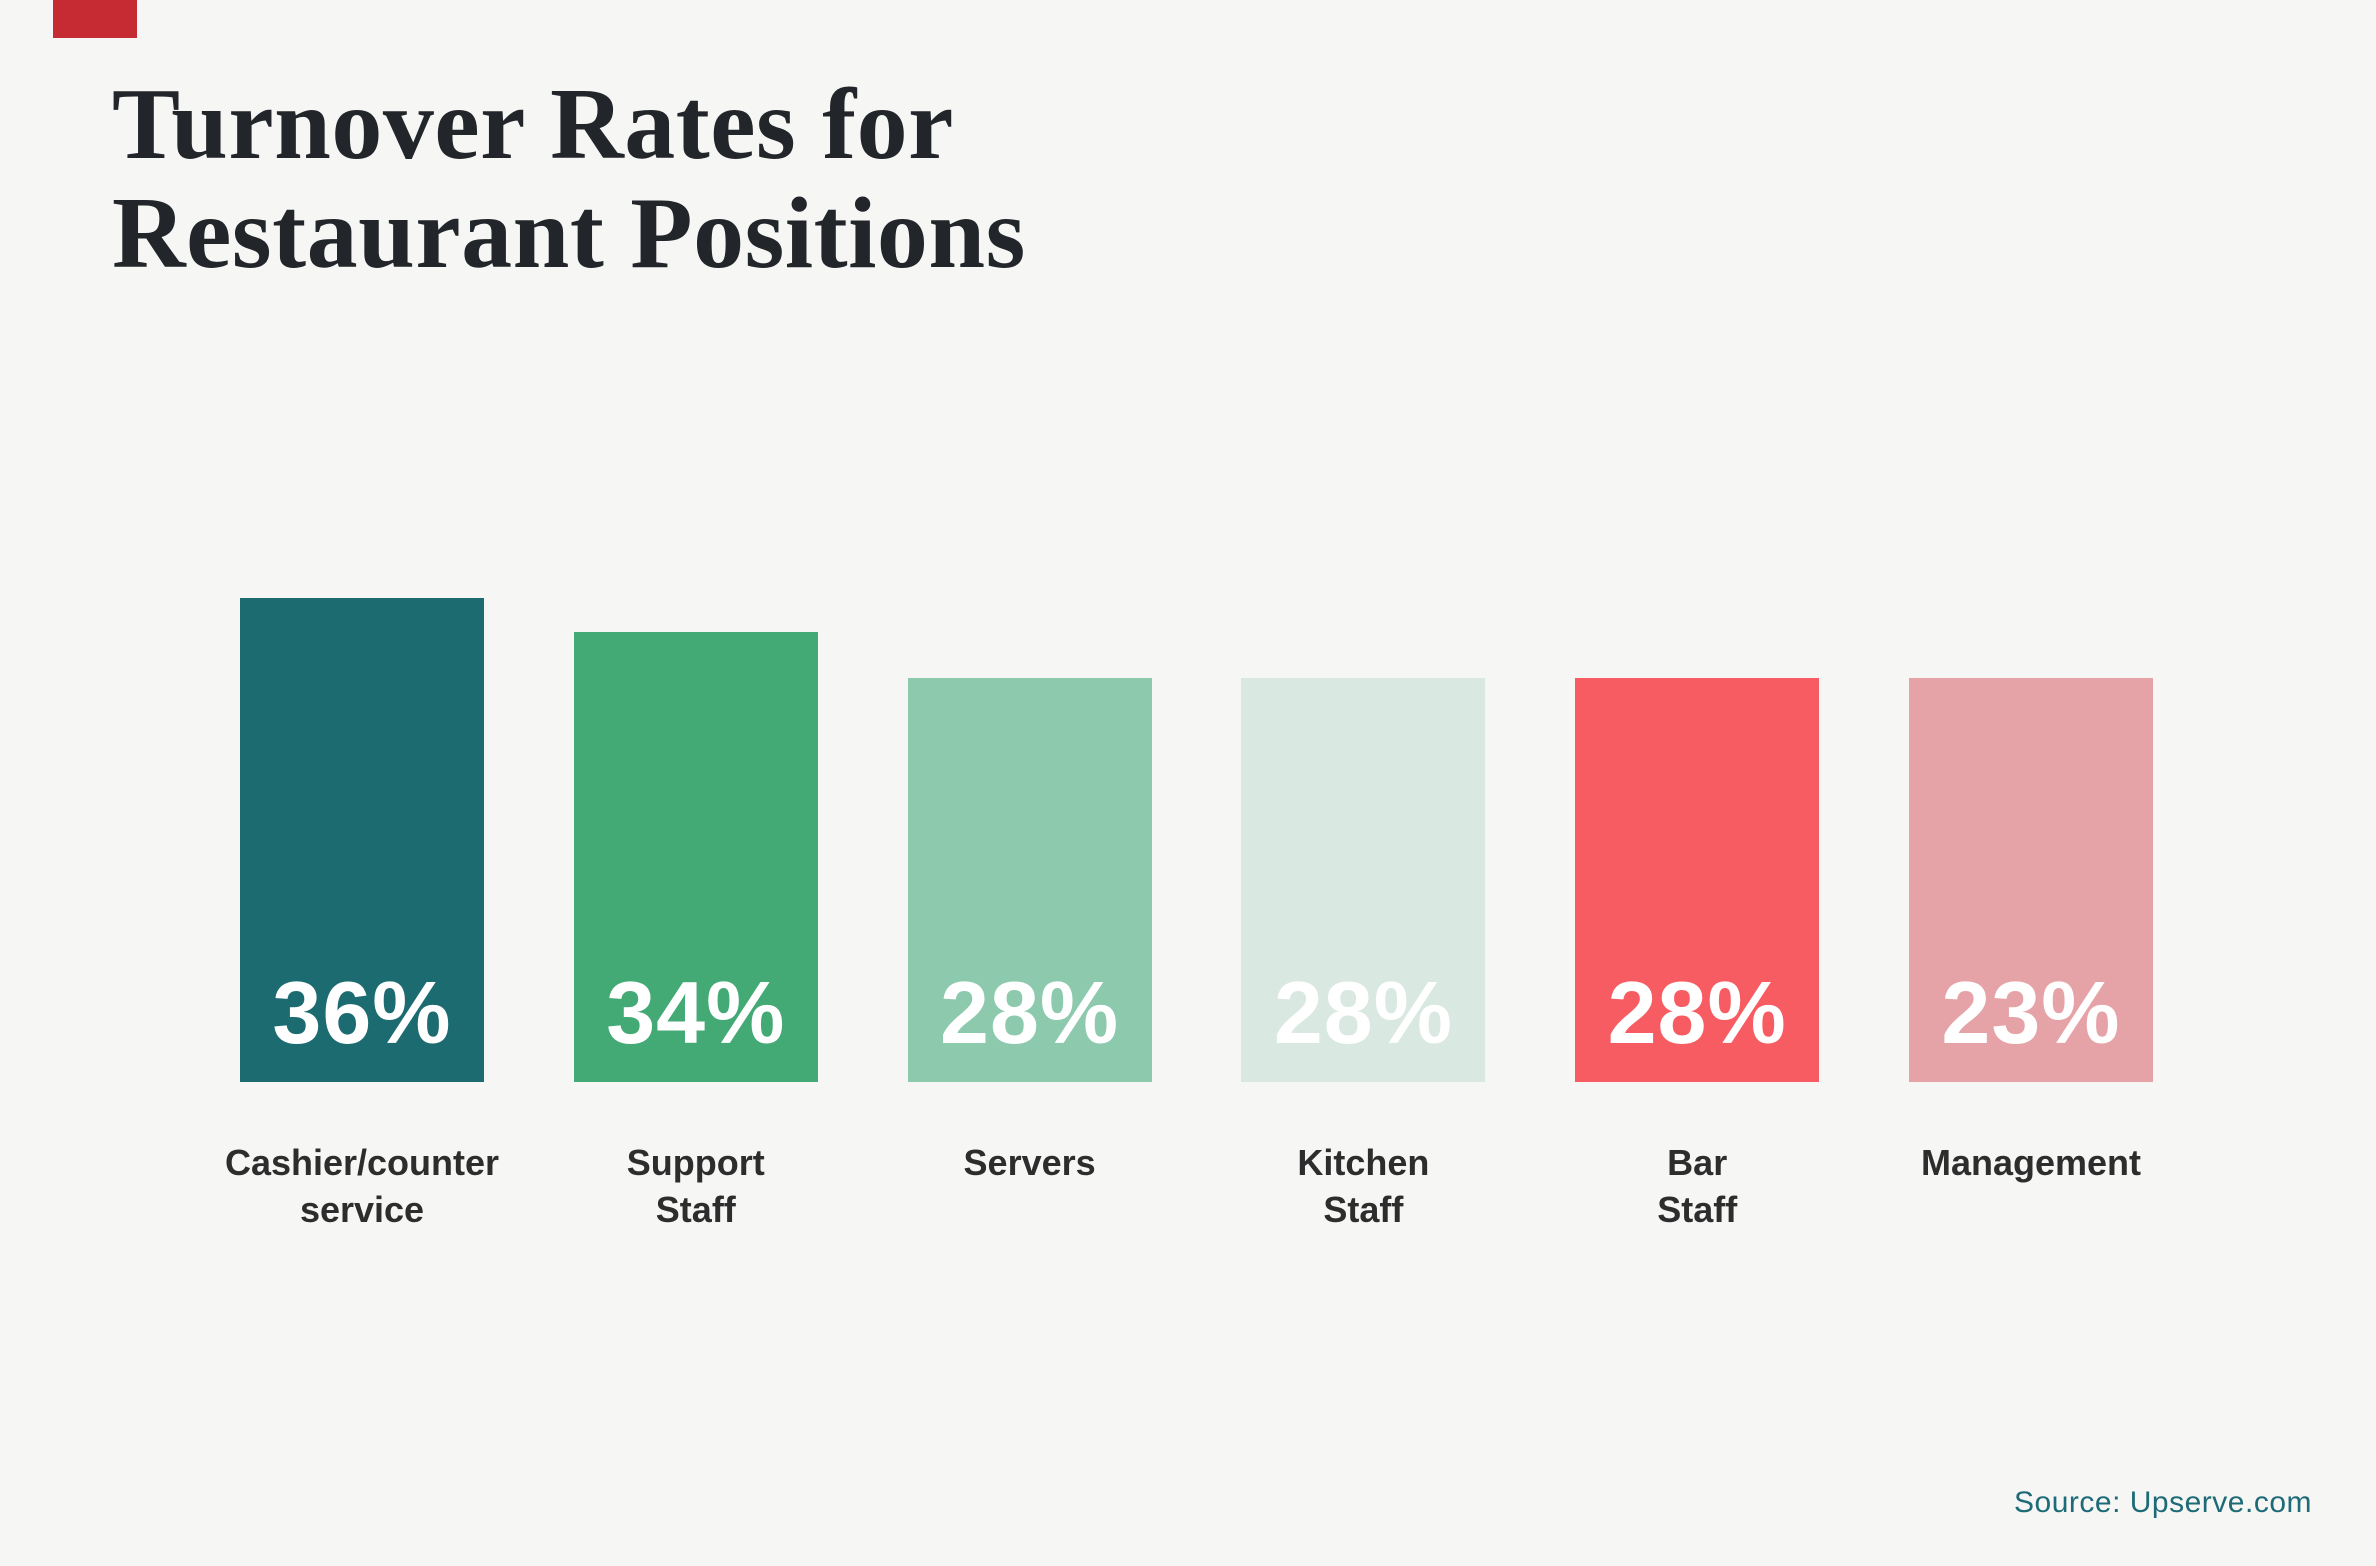  Describe the element at coordinates (1363, 1186) in the screenshot. I see `bar-category-label: Kitchen Staff` at that location.